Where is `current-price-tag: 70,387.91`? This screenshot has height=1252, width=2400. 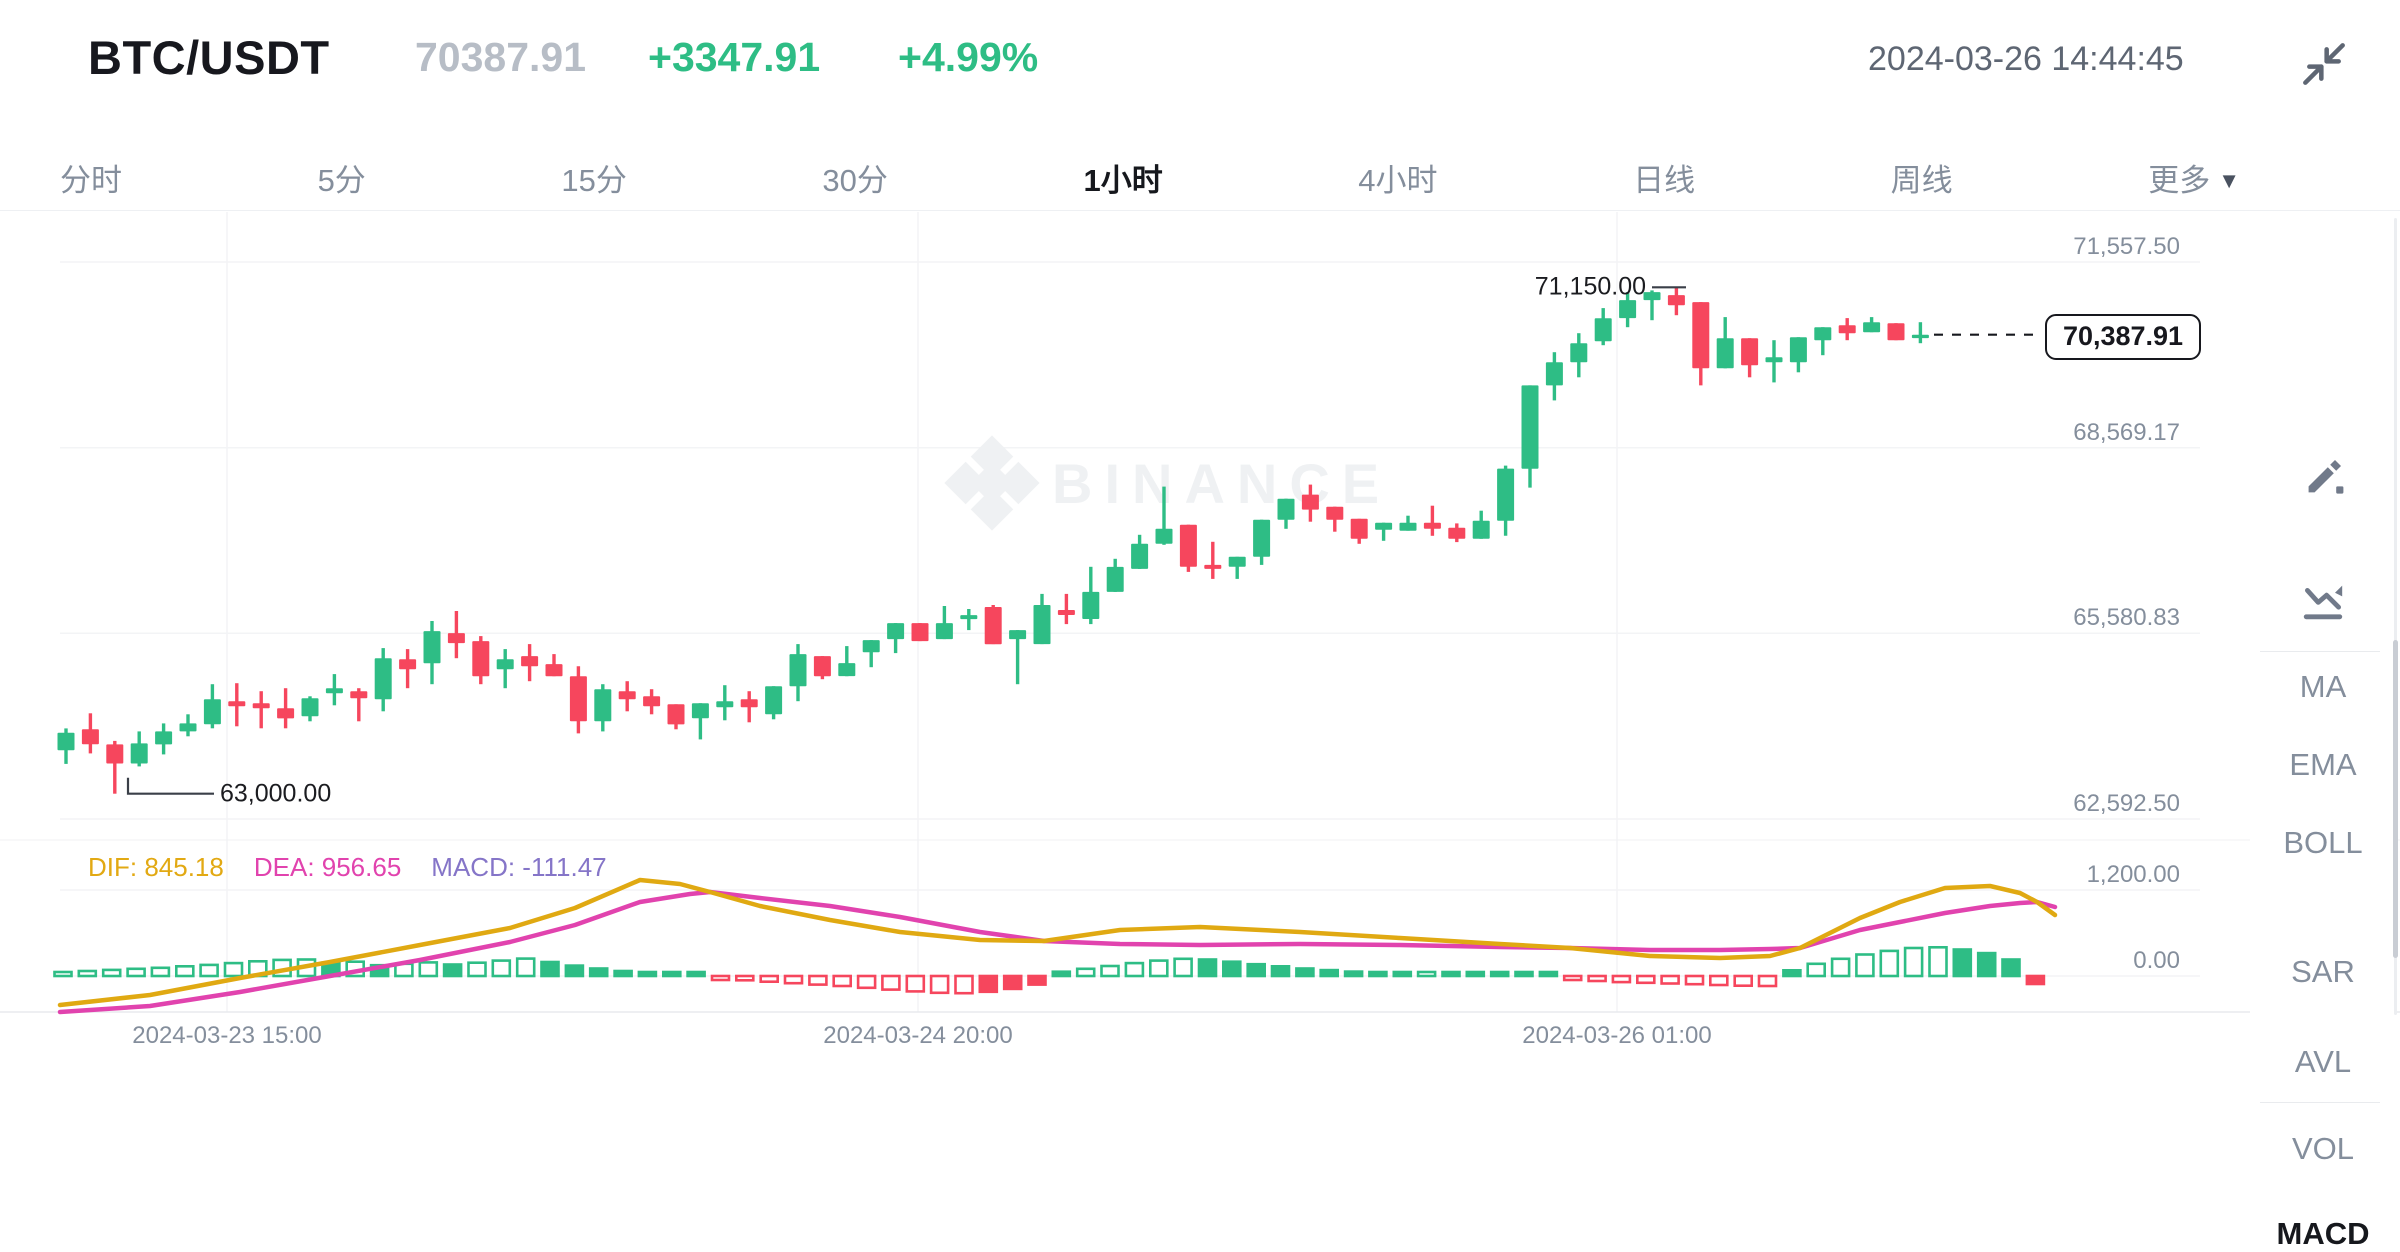 current-price-tag: 70,387.91 is located at coordinates (2123, 336).